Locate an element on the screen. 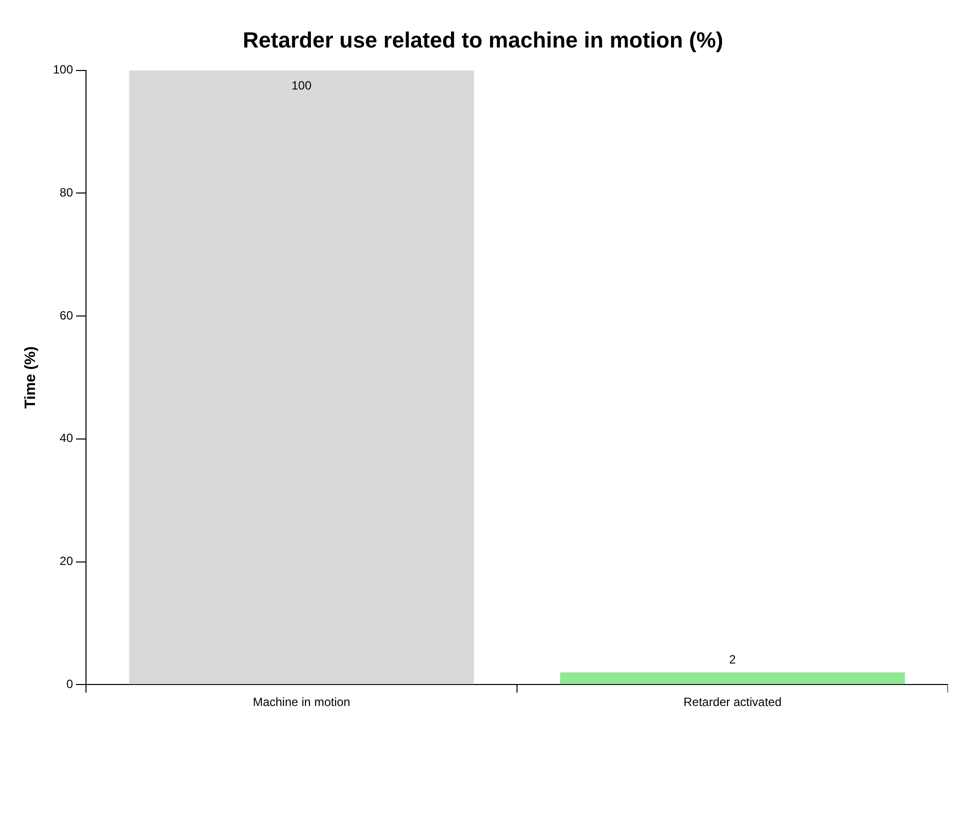 Image resolution: width=956 pixels, height=835 pixels. data-label: 2 is located at coordinates (732, 659).